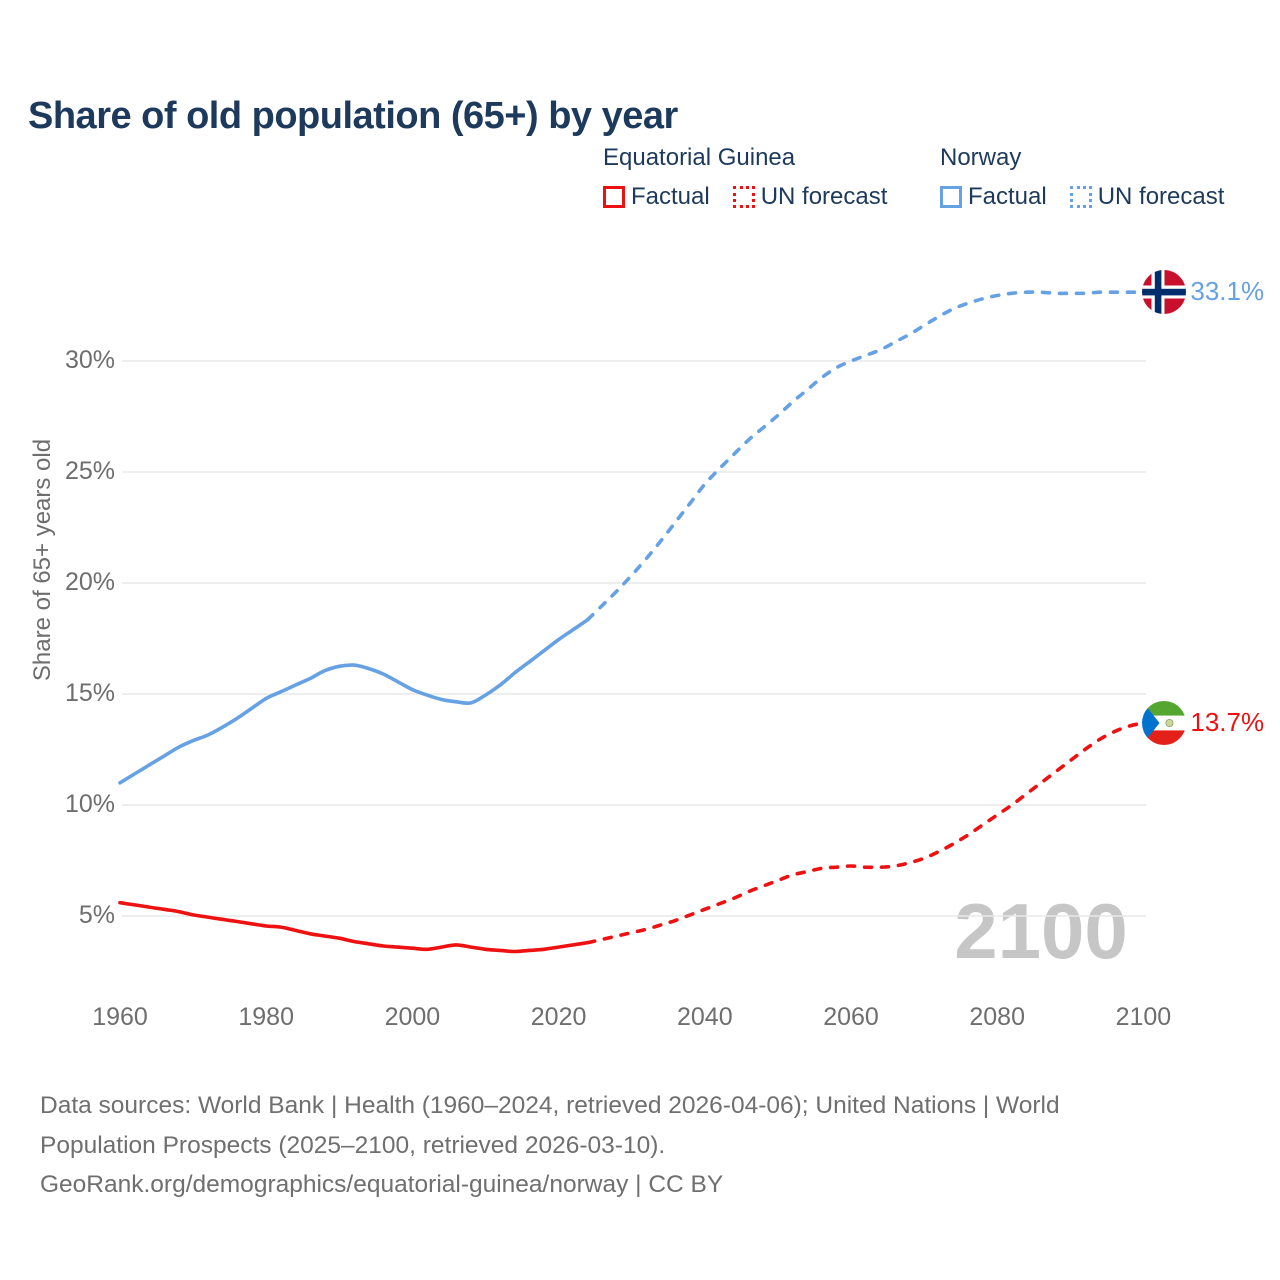 The width and height of the screenshot is (1280, 1280). I want to click on equatorial-guinea-end-value-label: 13.7%, so click(1227, 721).